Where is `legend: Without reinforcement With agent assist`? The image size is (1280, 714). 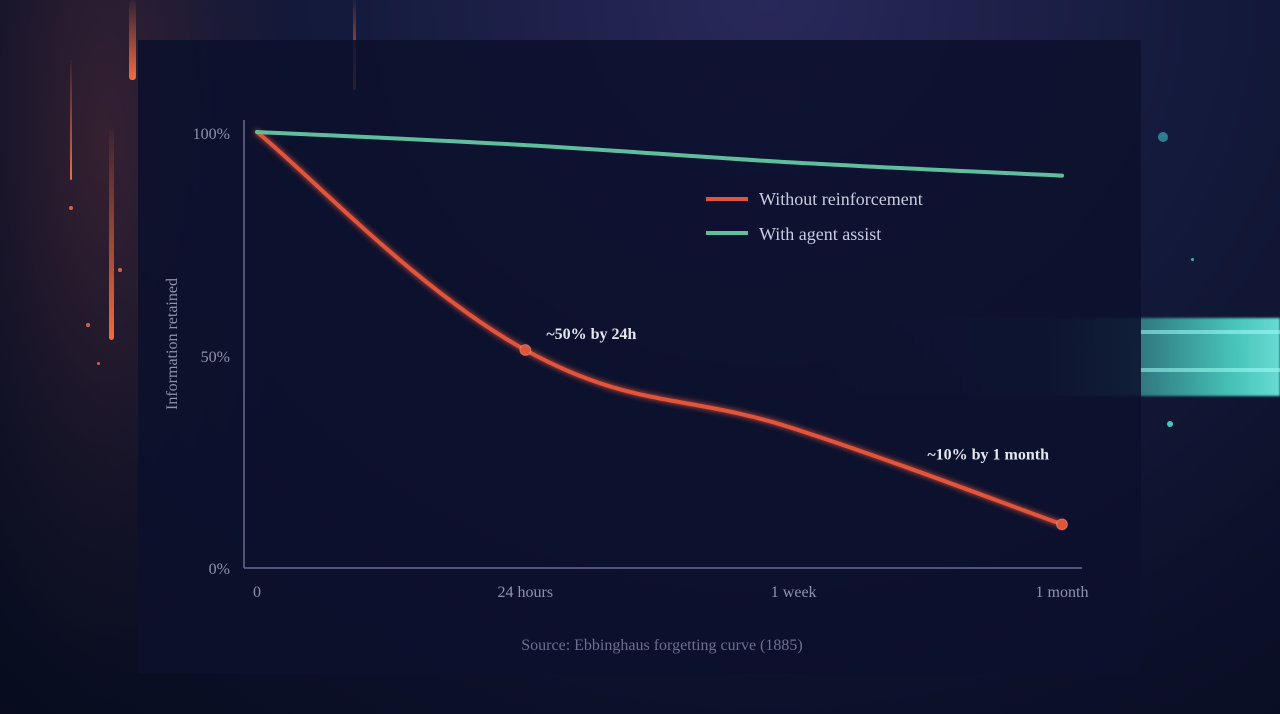 legend: Without reinforcement With agent assist is located at coordinates (814, 216).